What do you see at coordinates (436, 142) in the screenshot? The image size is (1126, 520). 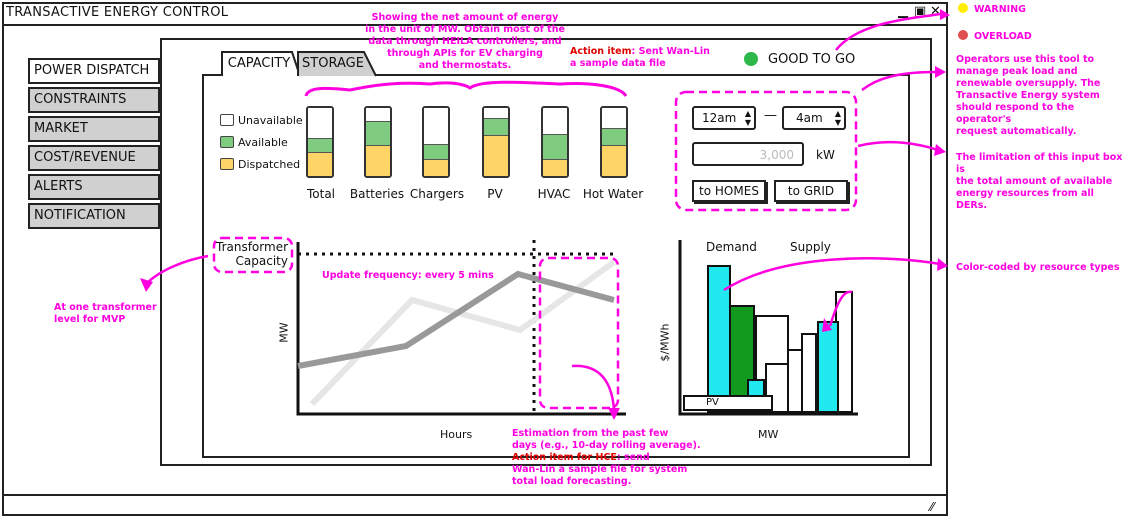 I see `capacity-bar-chargers` at bounding box center [436, 142].